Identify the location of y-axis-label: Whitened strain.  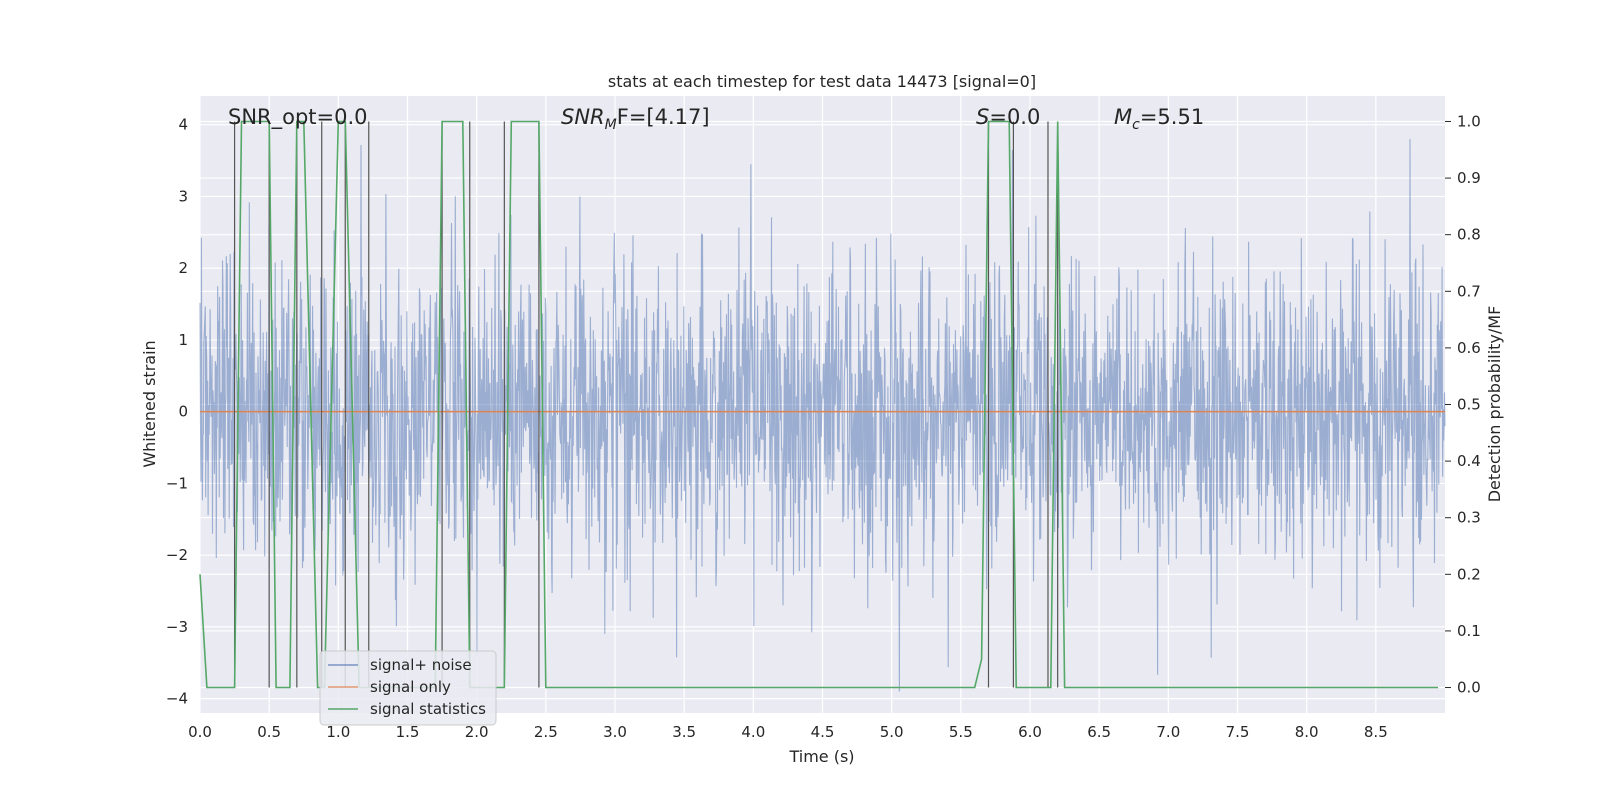
(149, 403).